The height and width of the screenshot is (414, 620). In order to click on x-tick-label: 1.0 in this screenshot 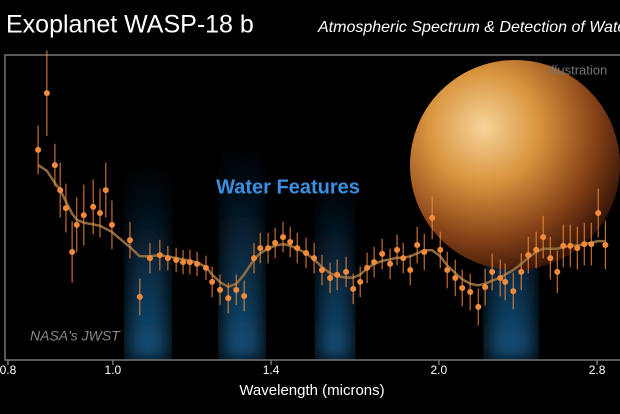, I will do `click(113, 370)`.